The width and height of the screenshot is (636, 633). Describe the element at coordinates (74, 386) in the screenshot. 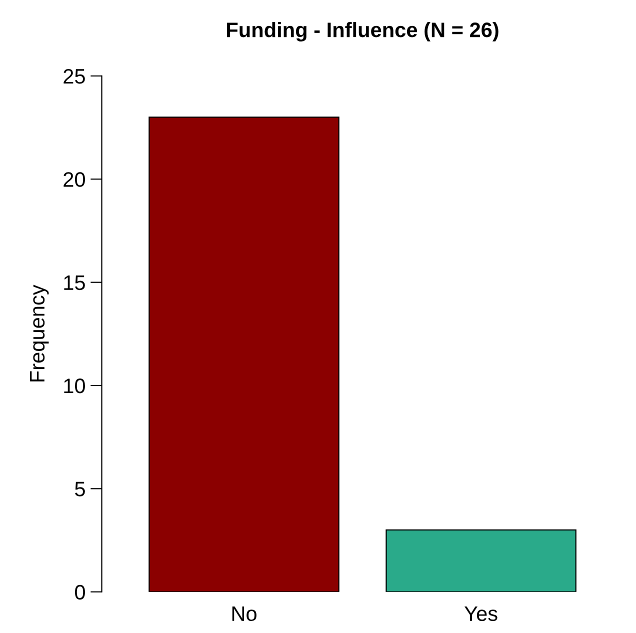

I see `y-tick-label: 10` at that location.